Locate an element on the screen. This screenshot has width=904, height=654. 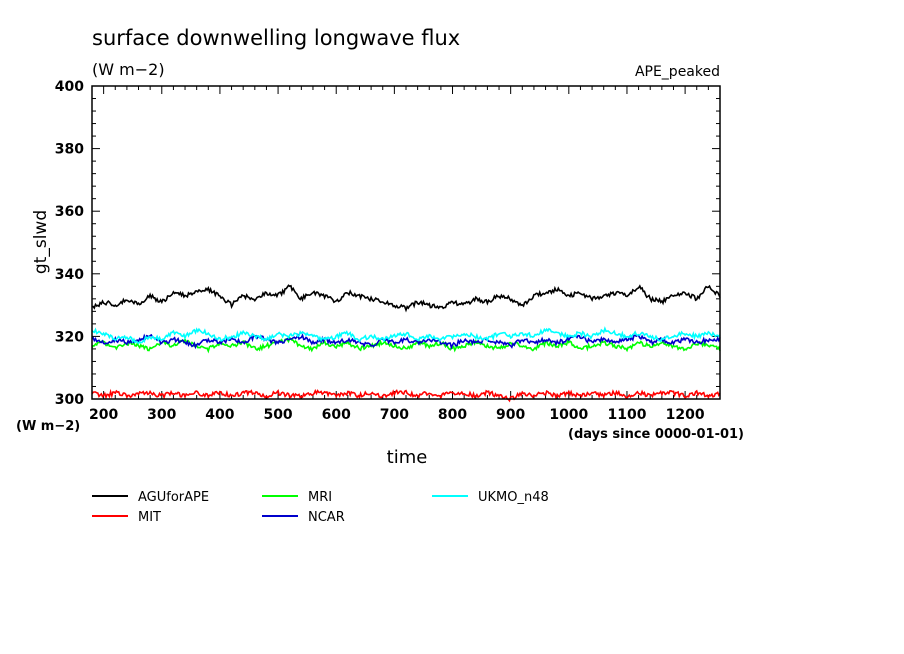
y-tick-label: 300 is located at coordinates (69, 400).